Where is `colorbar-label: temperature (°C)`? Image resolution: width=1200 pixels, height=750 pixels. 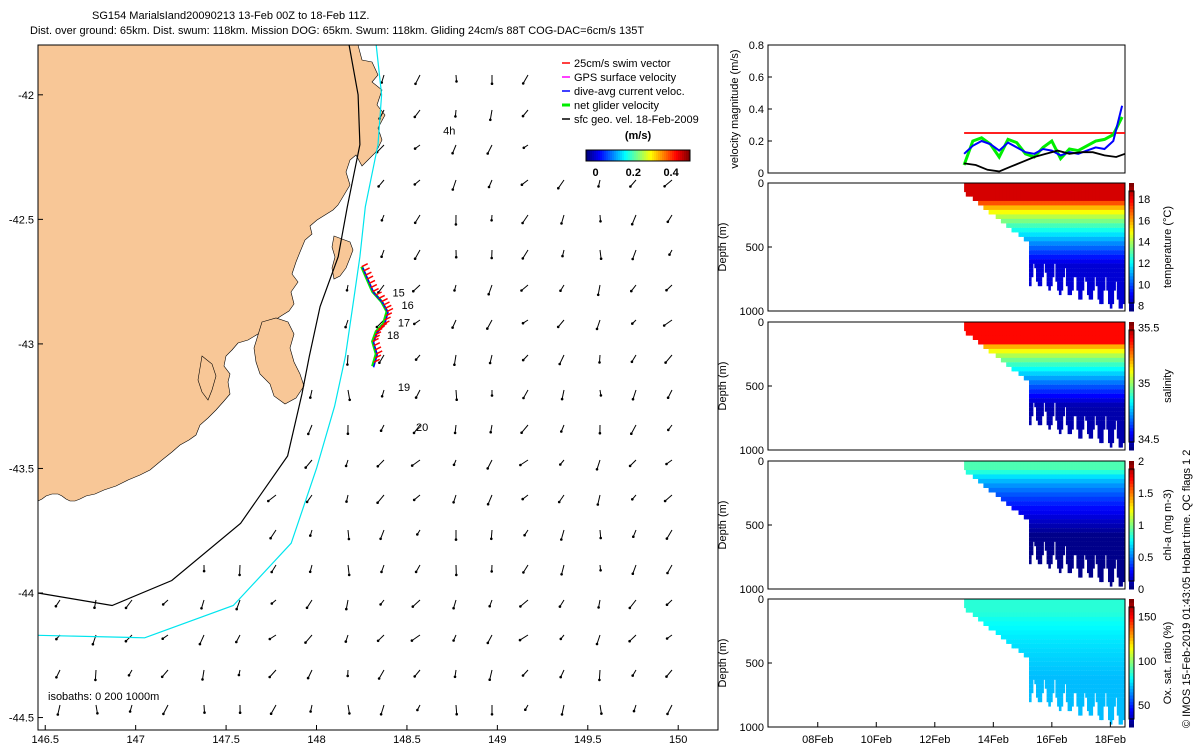 colorbar-label: temperature (°C) is located at coordinates (1168, 247).